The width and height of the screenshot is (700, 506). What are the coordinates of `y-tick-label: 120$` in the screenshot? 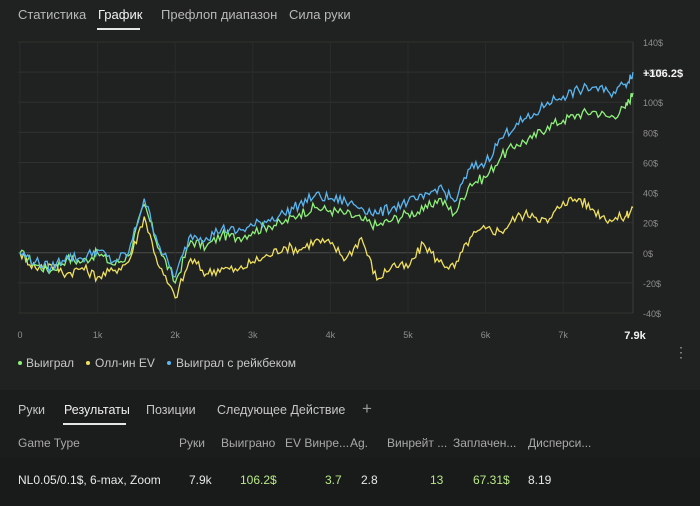 It's located at (653, 73).